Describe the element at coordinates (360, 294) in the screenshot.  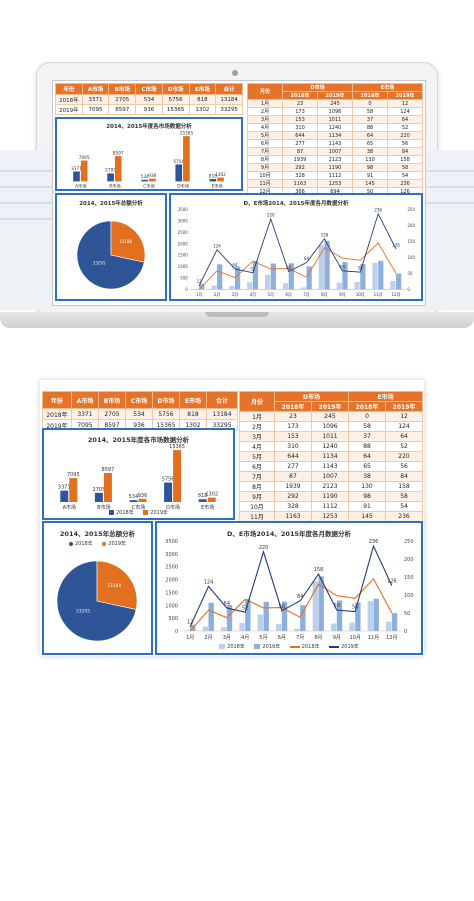
I see `category-label: 10月` at that location.